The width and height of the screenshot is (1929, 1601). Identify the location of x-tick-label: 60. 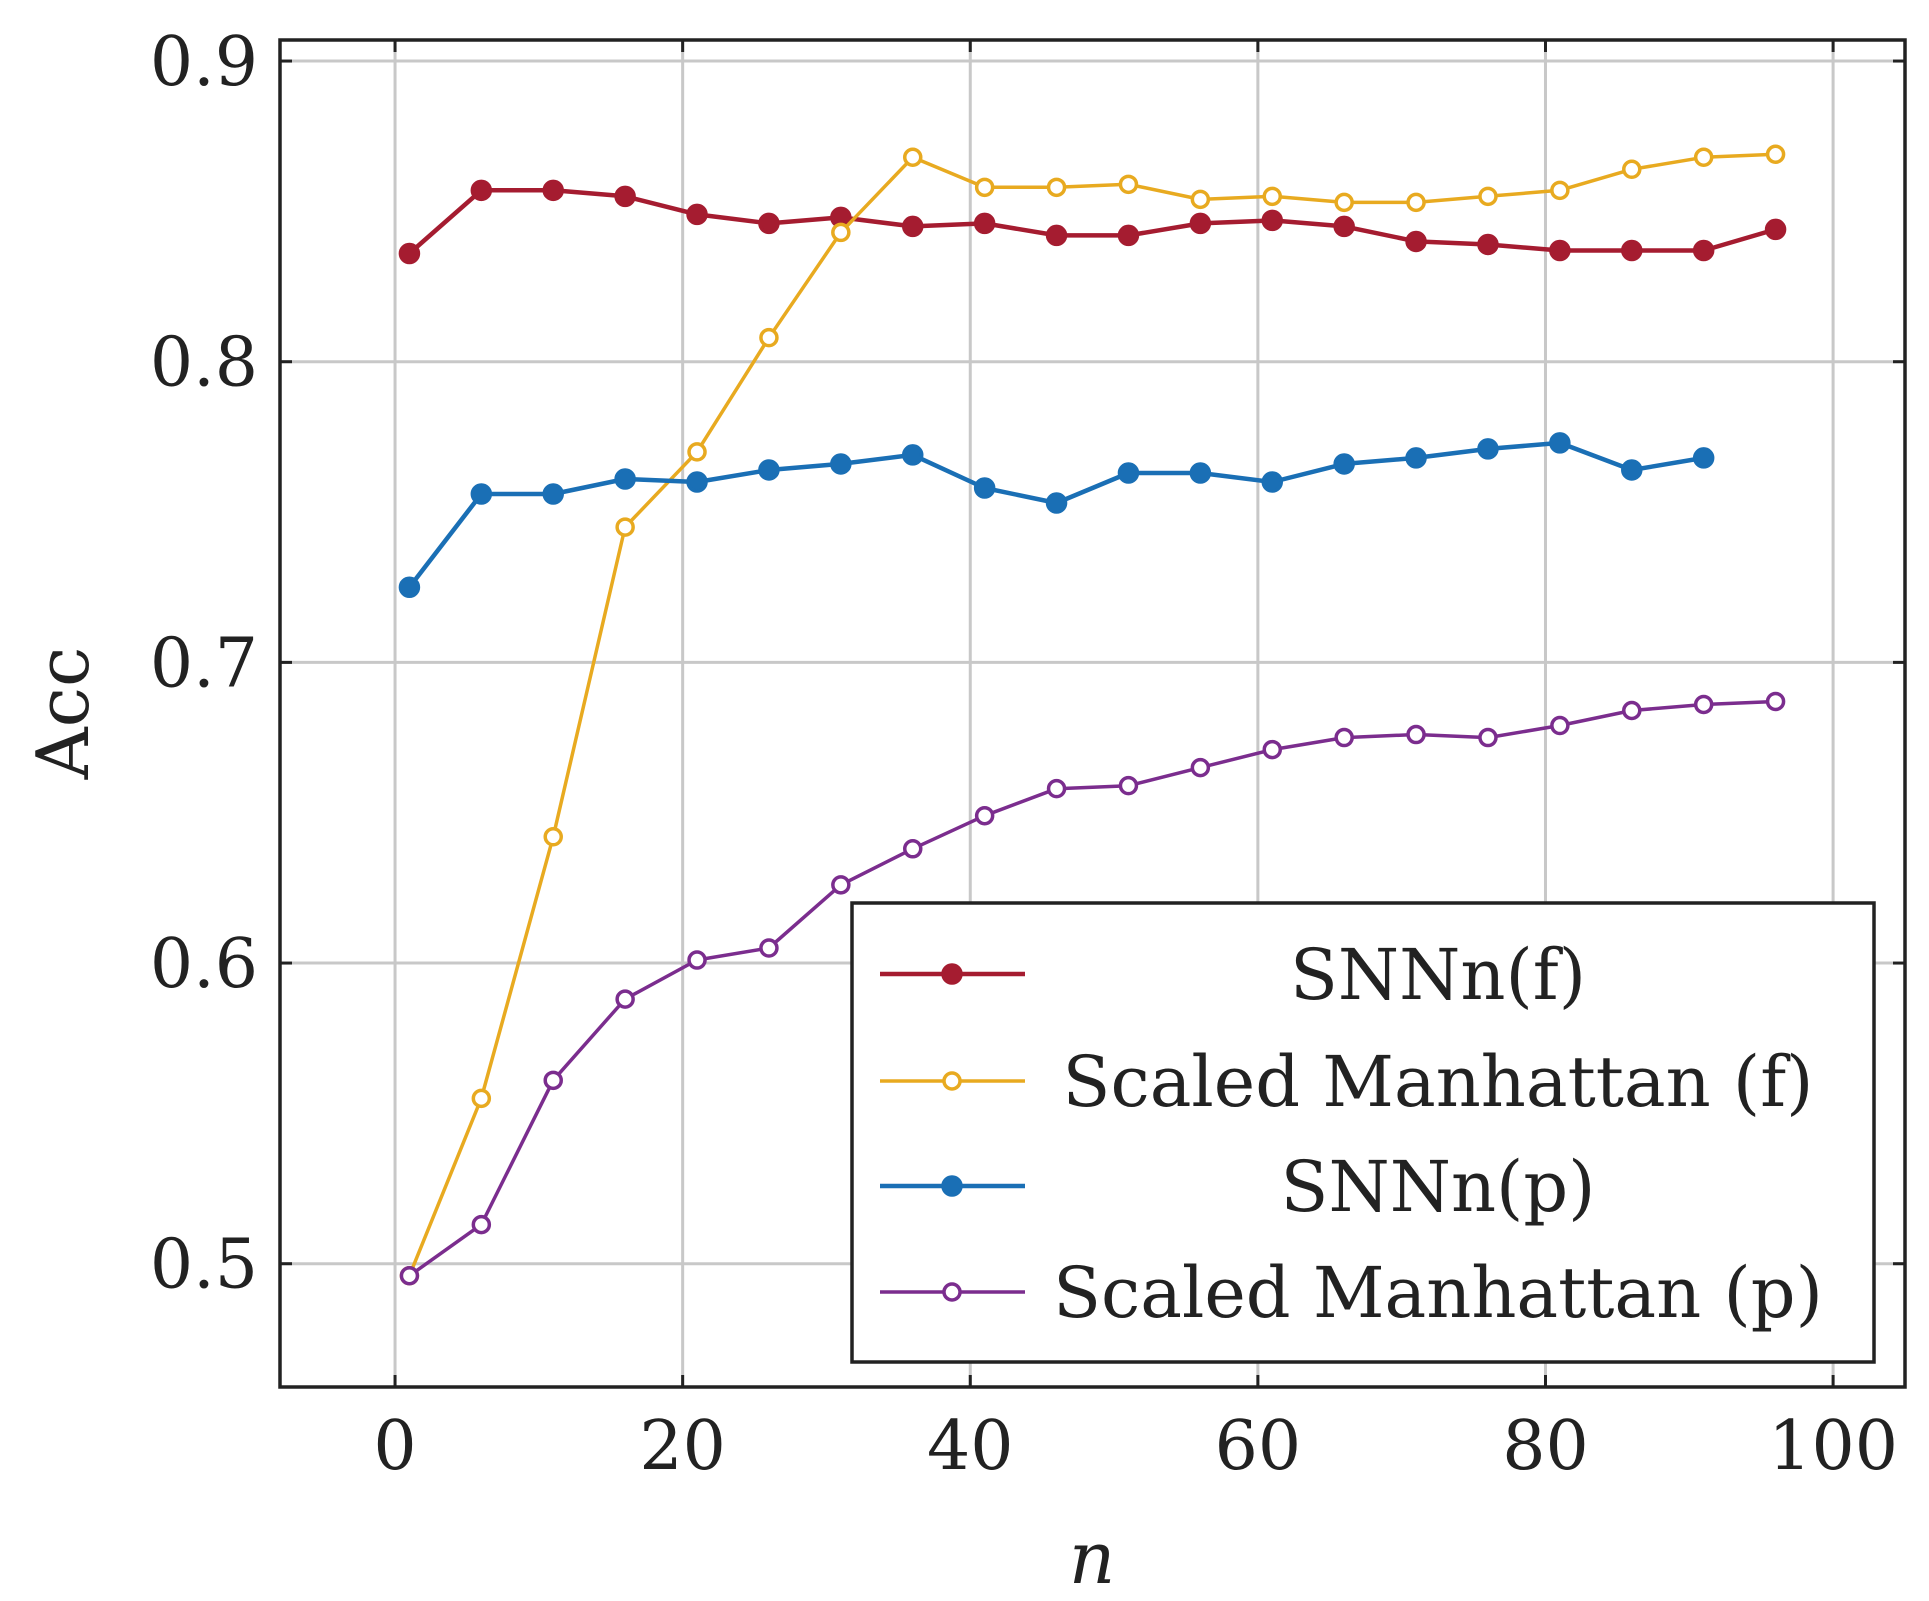
(1258, 1446).